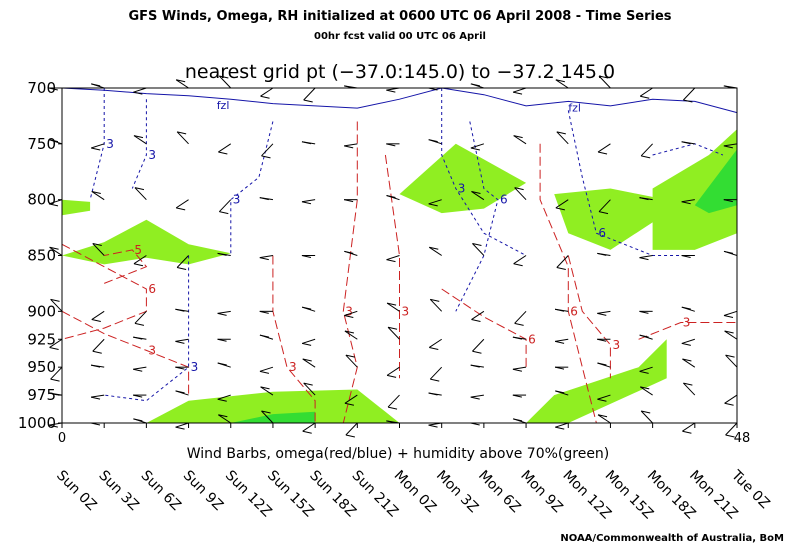 The image size is (800, 550). Describe the element at coordinates (457, 492) in the screenshot. I see `x-time-label-9: Mon 3Z` at that location.